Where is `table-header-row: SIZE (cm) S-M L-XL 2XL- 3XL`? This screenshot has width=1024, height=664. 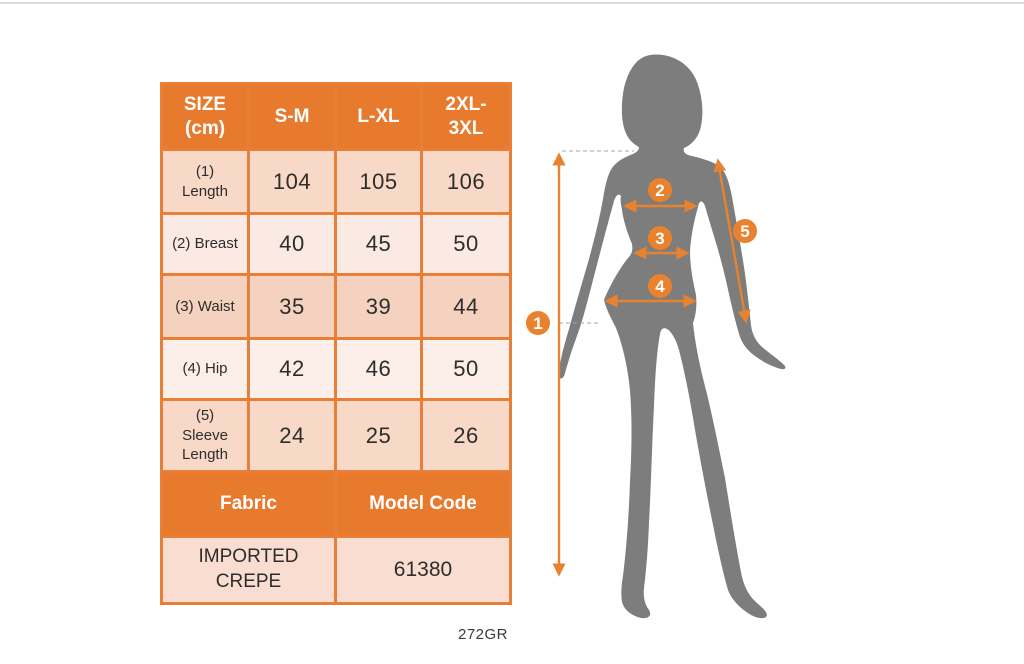
table-header-row: SIZE (cm) S-M L-XL 2XL- 3XL is located at coordinates (336, 116).